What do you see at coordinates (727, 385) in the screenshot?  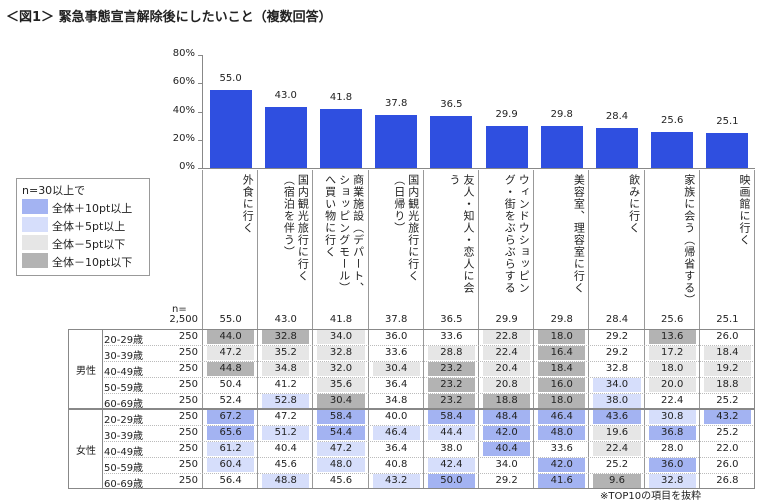 I see `cell: 18.8` at bounding box center [727, 385].